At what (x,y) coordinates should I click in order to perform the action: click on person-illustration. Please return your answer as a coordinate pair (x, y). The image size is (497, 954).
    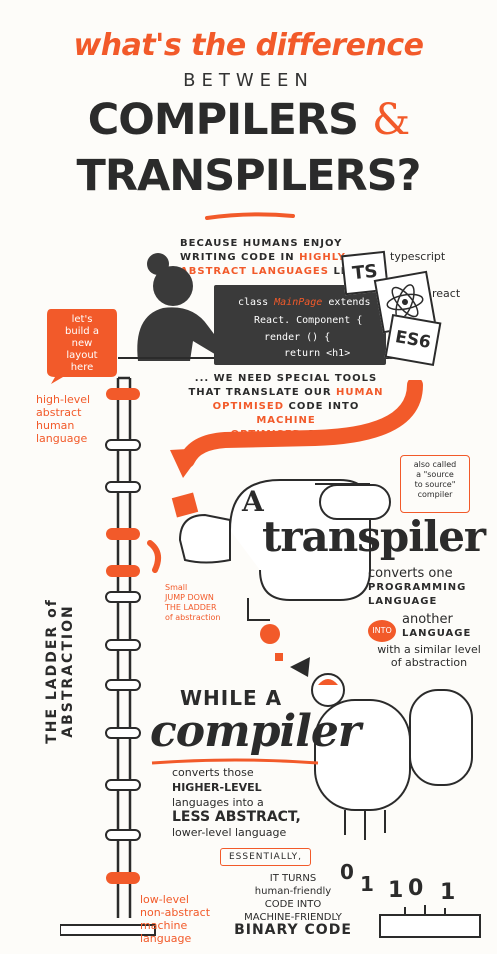
    Looking at the image, I should click on (180, 307).